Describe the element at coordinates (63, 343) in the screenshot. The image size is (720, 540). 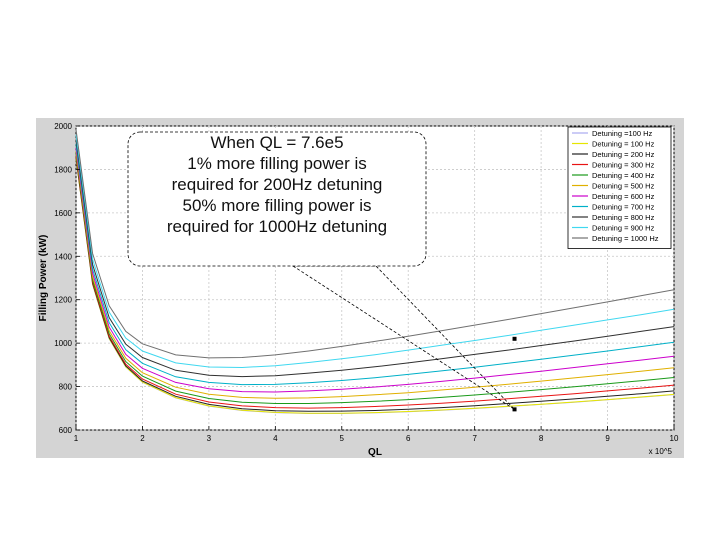
I see `y-tick-label-2: 1000` at that location.